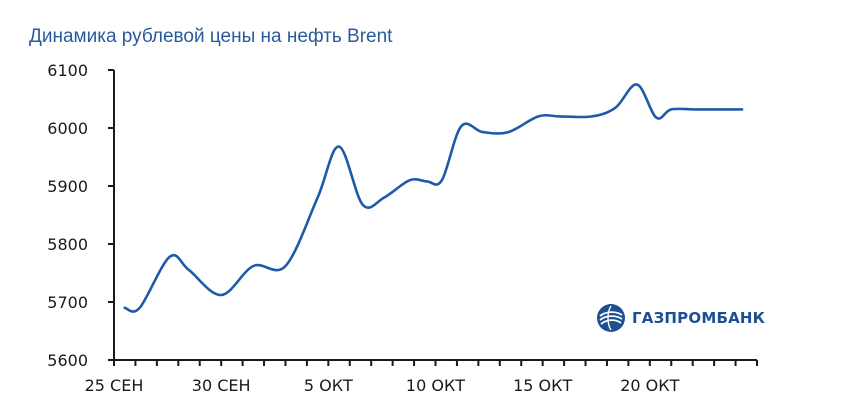 The width and height of the screenshot is (843, 414). Describe the element at coordinates (328, 385) in the screenshot. I see `x-tick-label: 5 ОКТ` at that location.